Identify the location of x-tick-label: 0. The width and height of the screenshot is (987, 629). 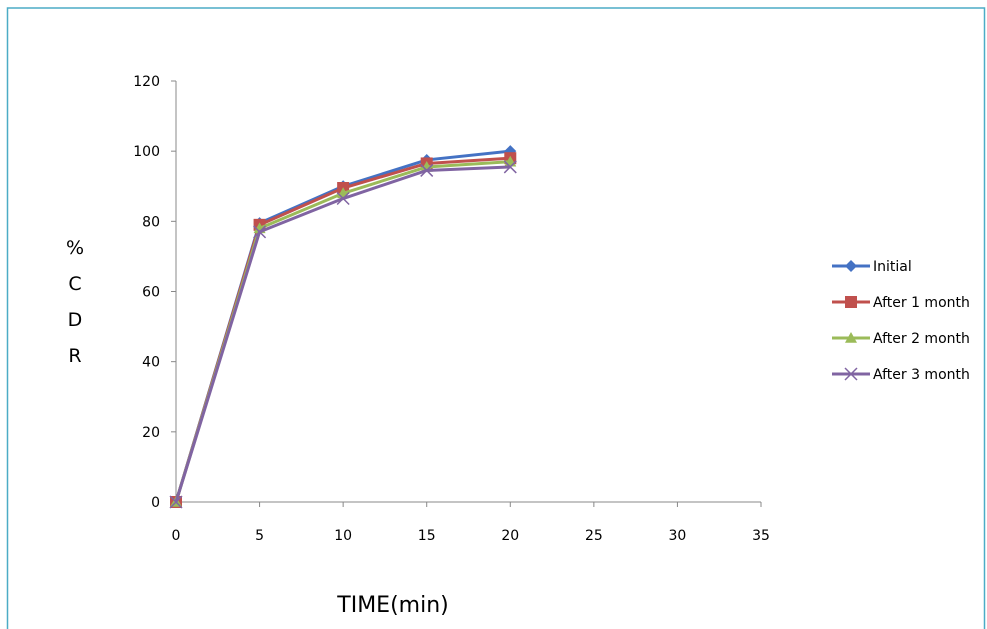
(176, 536).